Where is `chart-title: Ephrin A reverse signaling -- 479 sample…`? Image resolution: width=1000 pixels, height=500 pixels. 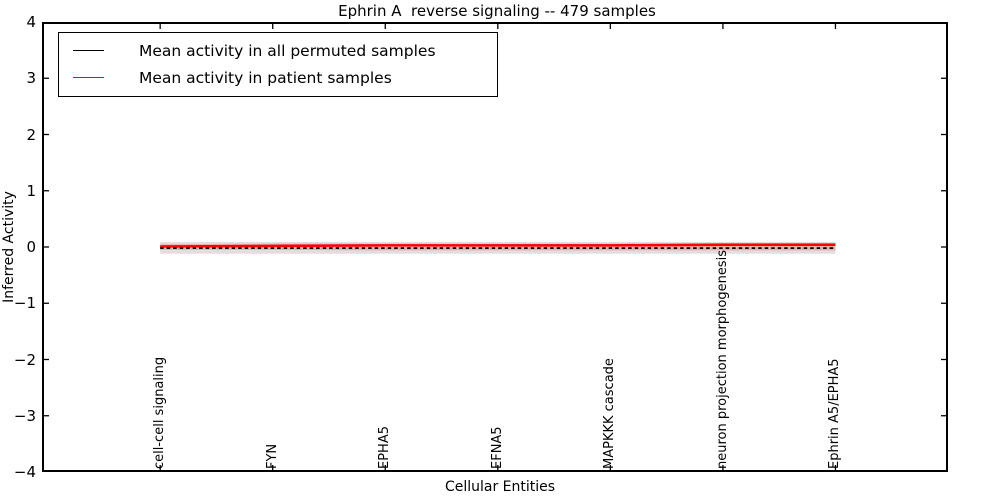 chart-title: Ephrin A reverse signaling -- 479 sample… is located at coordinates (497, 11).